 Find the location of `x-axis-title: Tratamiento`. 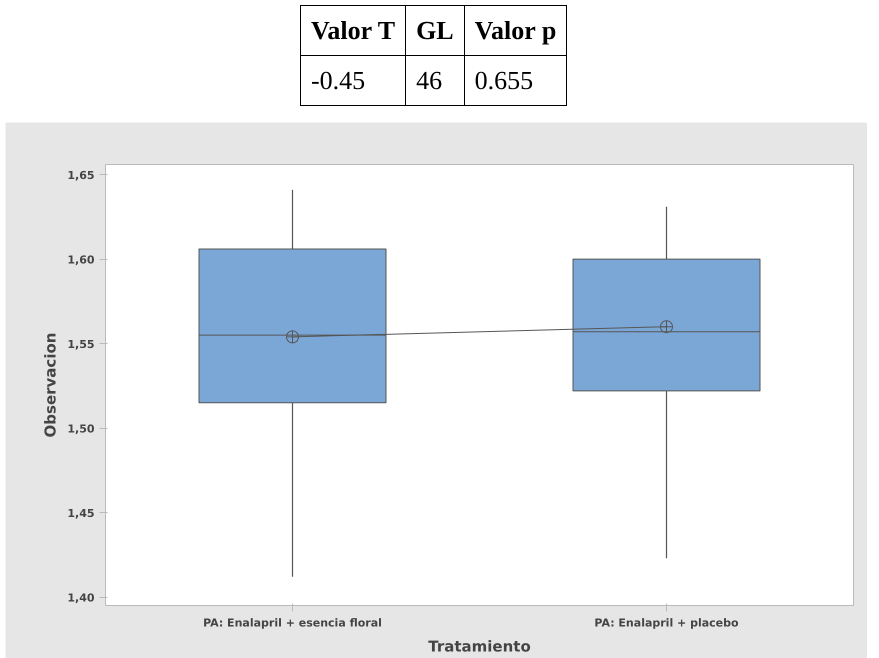

x-axis-title: Tratamiento is located at coordinates (479, 647).